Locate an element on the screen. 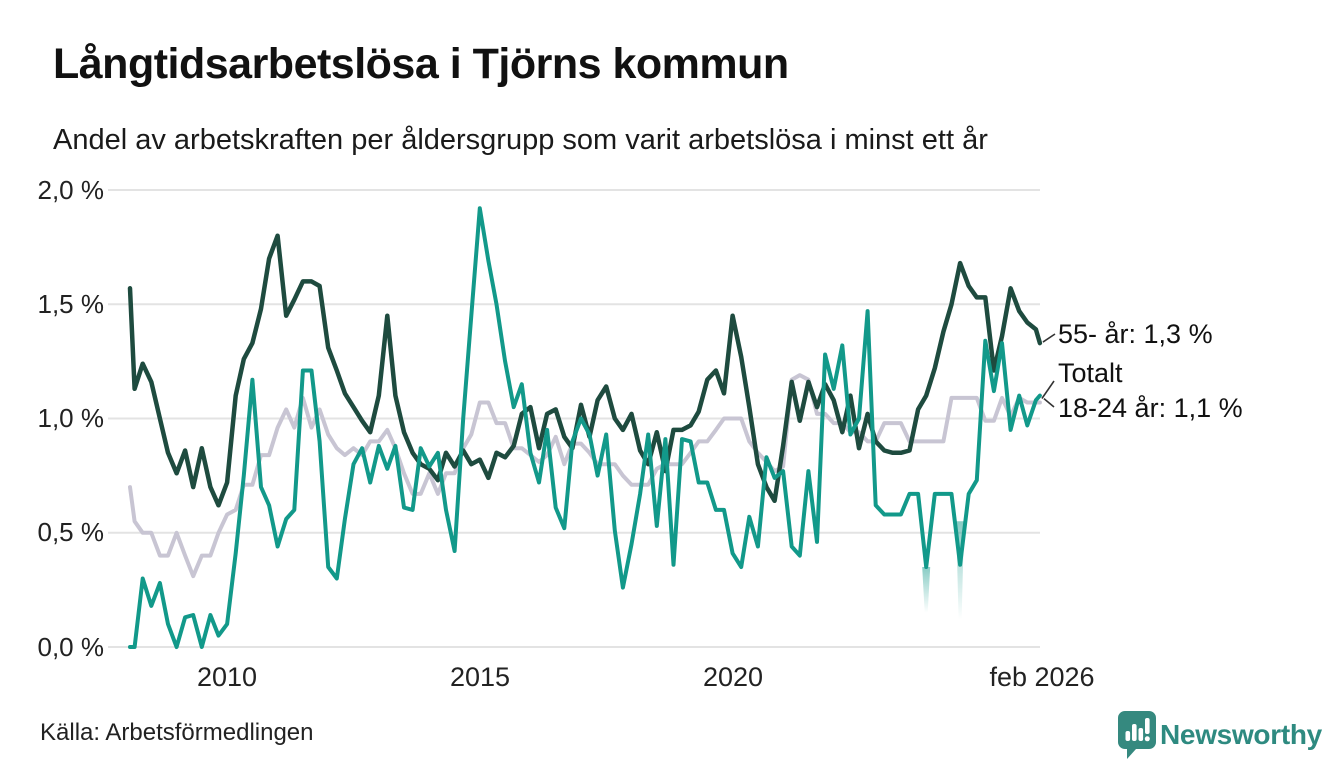 Image resolution: width=1340 pixels, height=780 pixels. uncertainty-fade is located at coordinates (926, 590).